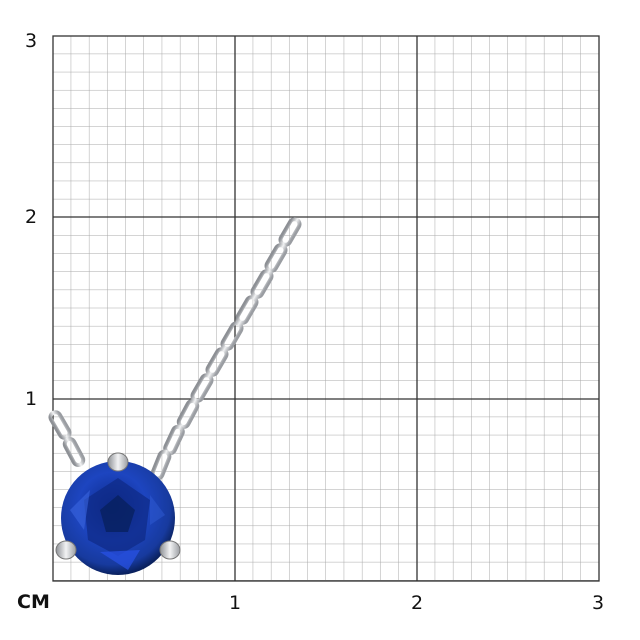 The height and width of the screenshot is (640, 640). What do you see at coordinates (118, 518) in the screenshot?
I see `gemstone-icon` at bounding box center [118, 518].